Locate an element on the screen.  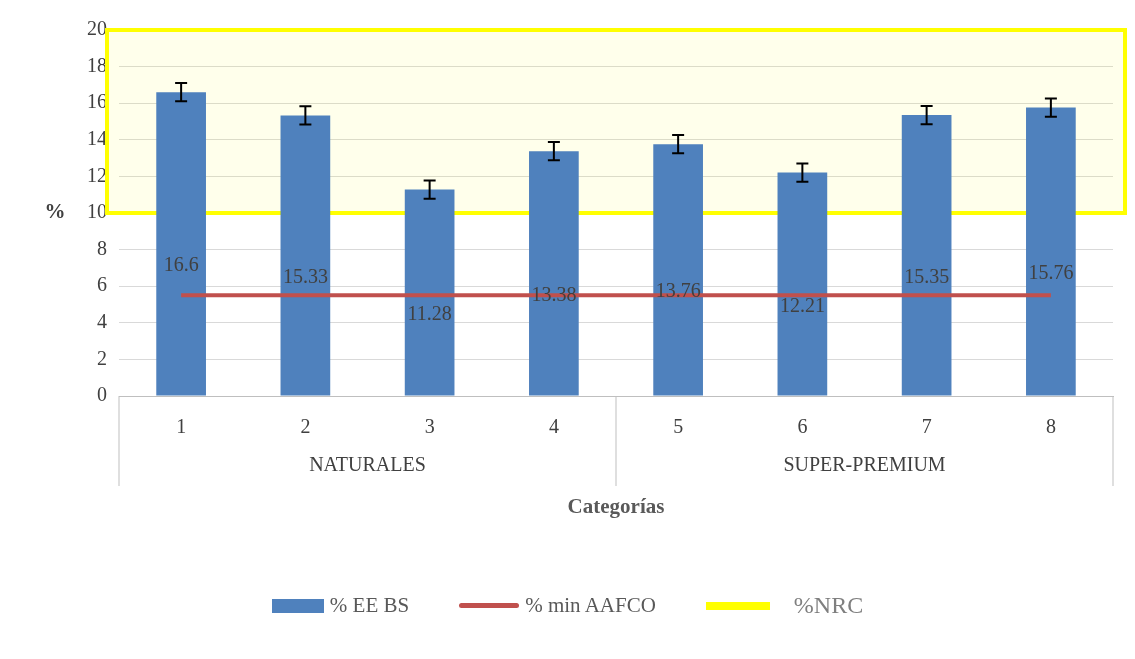
x-tick-label: 2 is located at coordinates (305, 426).